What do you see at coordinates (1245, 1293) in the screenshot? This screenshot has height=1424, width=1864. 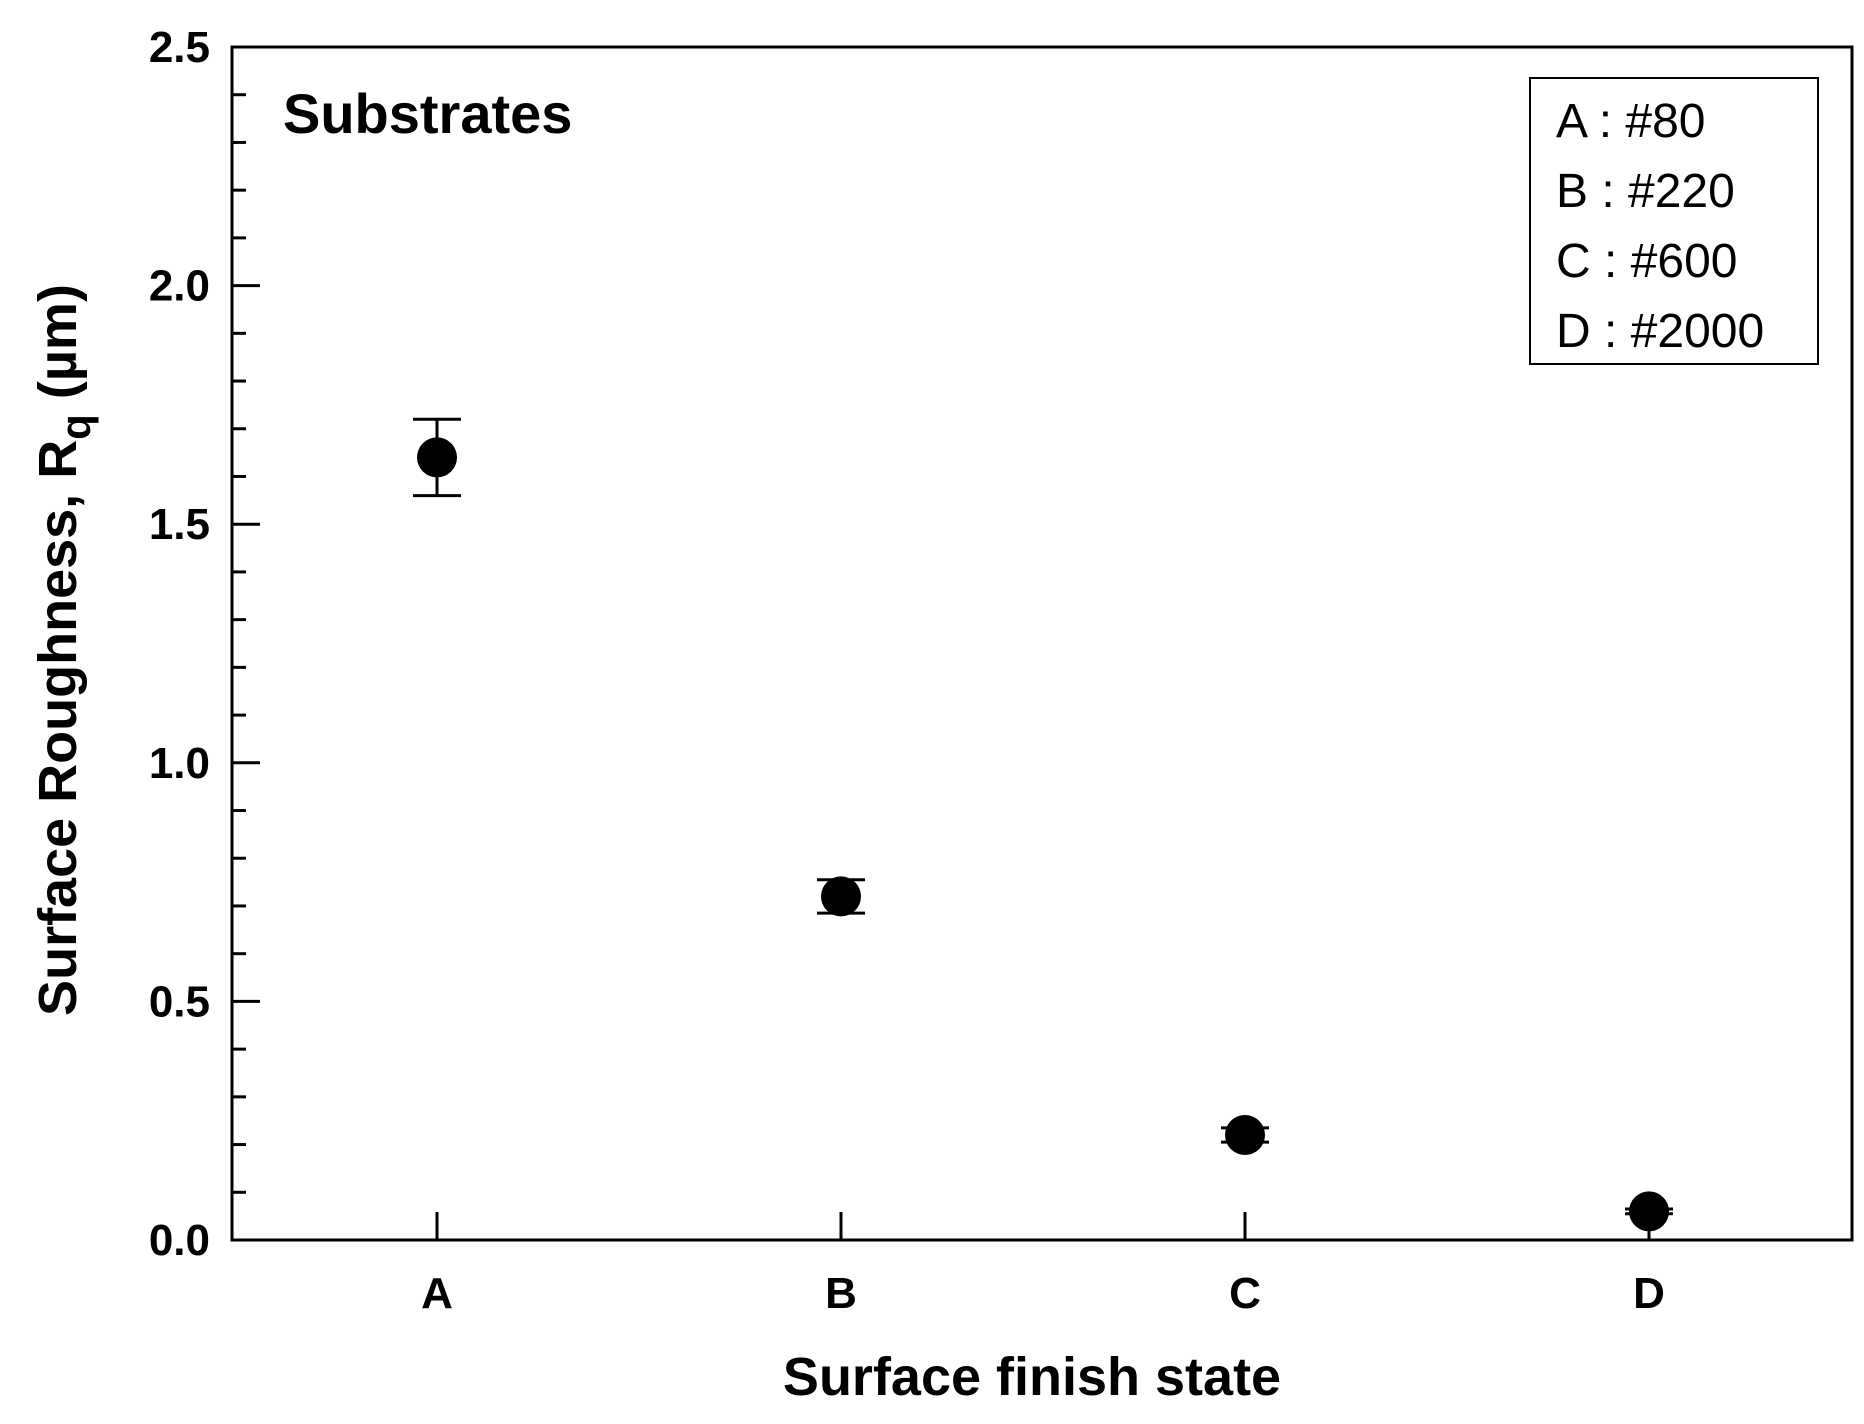 I see `x-tick-label: C` at bounding box center [1245, 1293].